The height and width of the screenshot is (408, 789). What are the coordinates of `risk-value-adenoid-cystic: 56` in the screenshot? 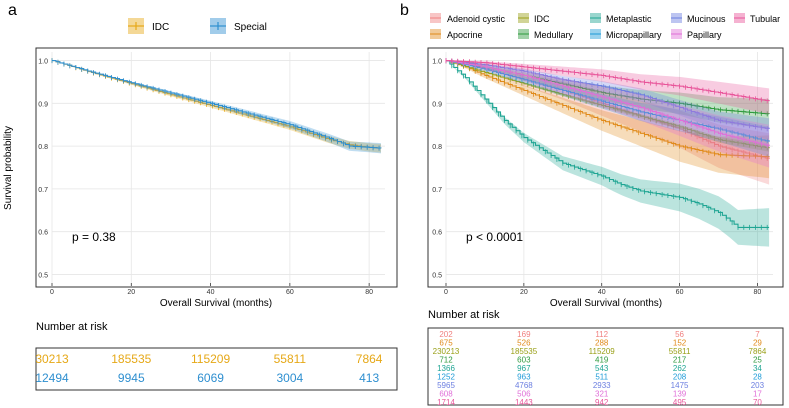 It's located at (679, 334).